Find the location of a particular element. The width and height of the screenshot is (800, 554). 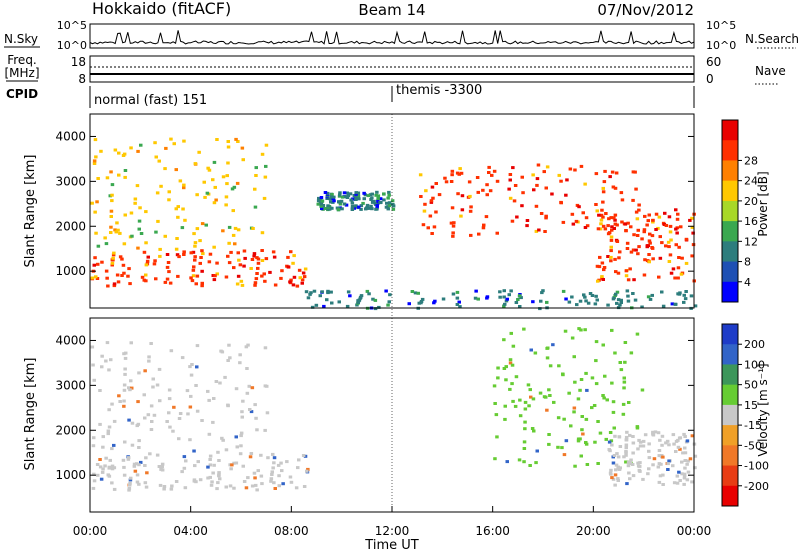

cpid-label: CPID is located at coordinates (22, 94).